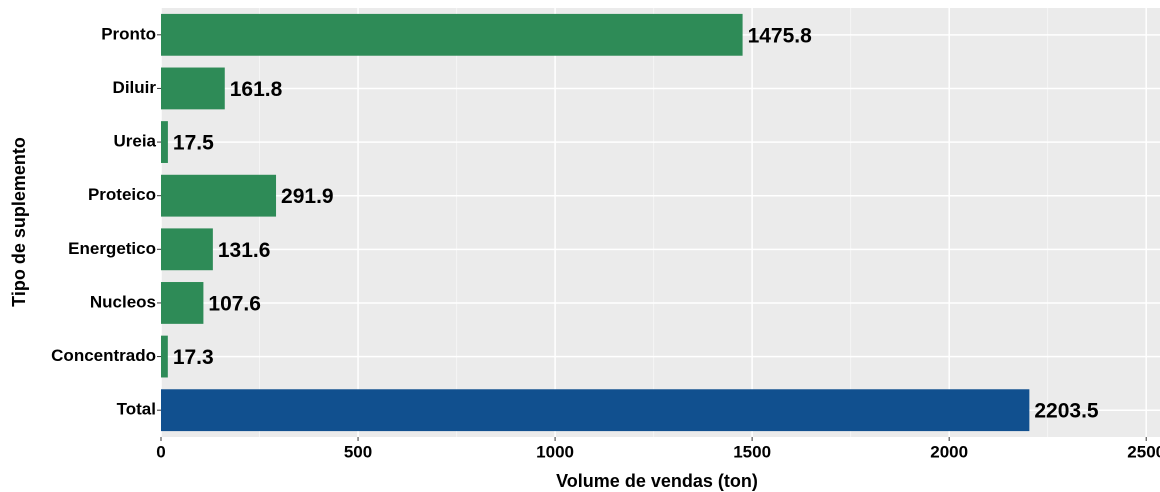  Describe the element at coordinates (555, 451) in the screenshot. I see `x-tick-label: 1000` at that location.